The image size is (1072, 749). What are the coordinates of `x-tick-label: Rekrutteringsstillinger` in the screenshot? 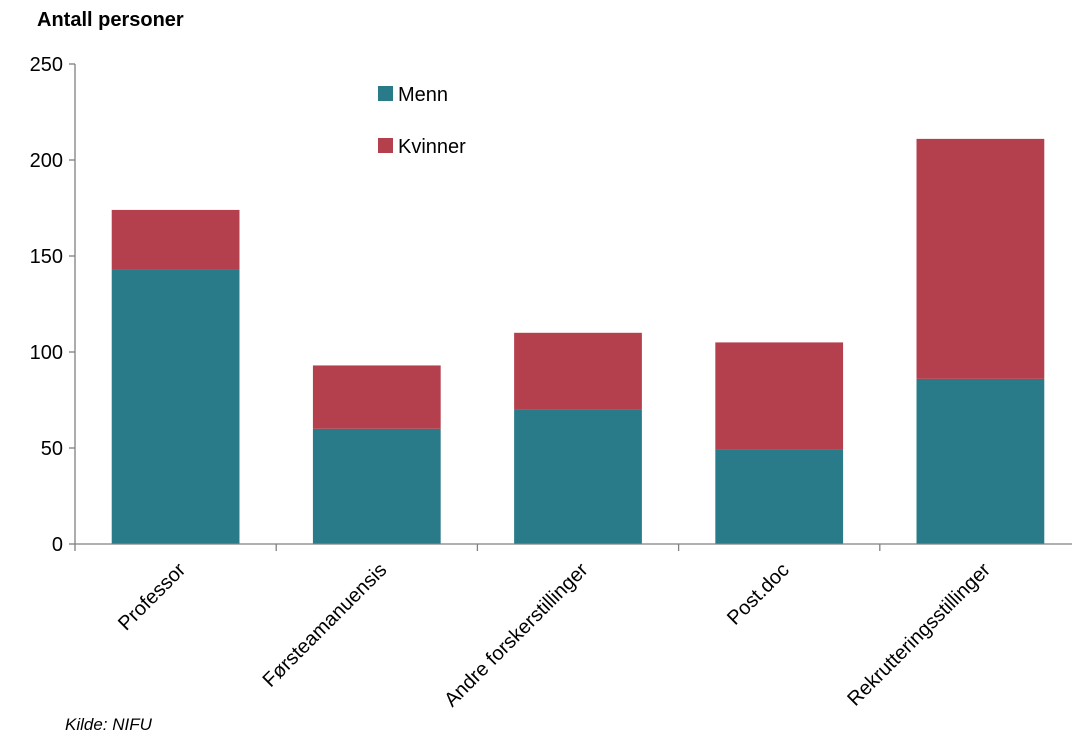 It's located at (919, 635).